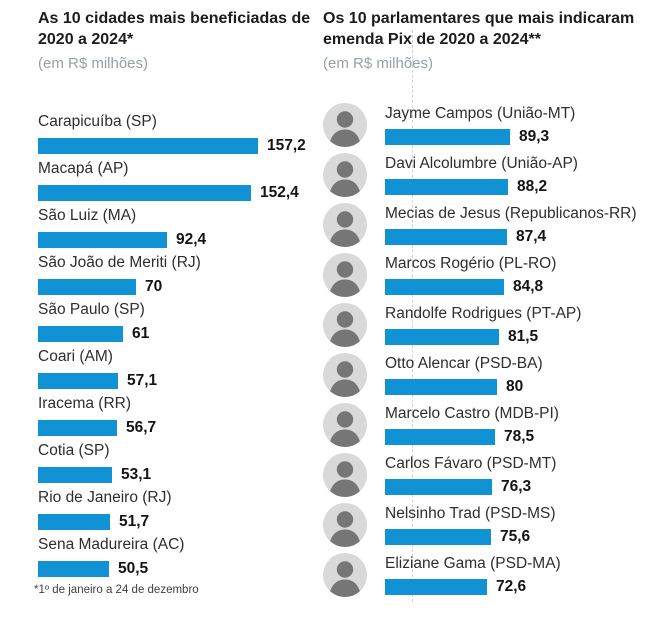  Describe the element at coordinates (494, 325) in the screenshot. I see `bar-row: Randolfe Rodrigues (PT-AP) 81,5` at that location.